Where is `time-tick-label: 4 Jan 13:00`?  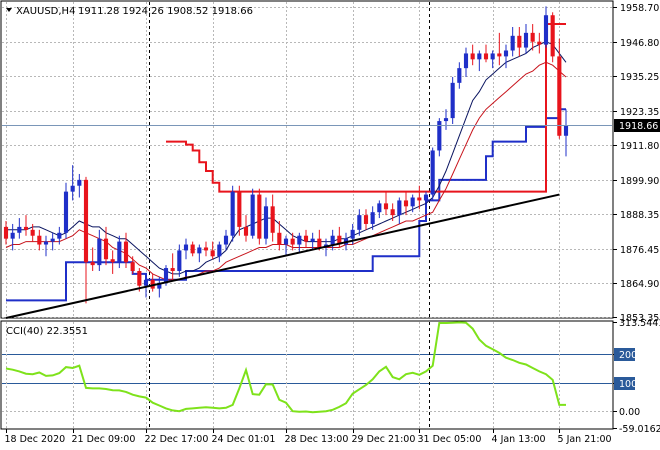 time-tick-label: 4 Jan 13:00 is located at coordinates (519, 439).